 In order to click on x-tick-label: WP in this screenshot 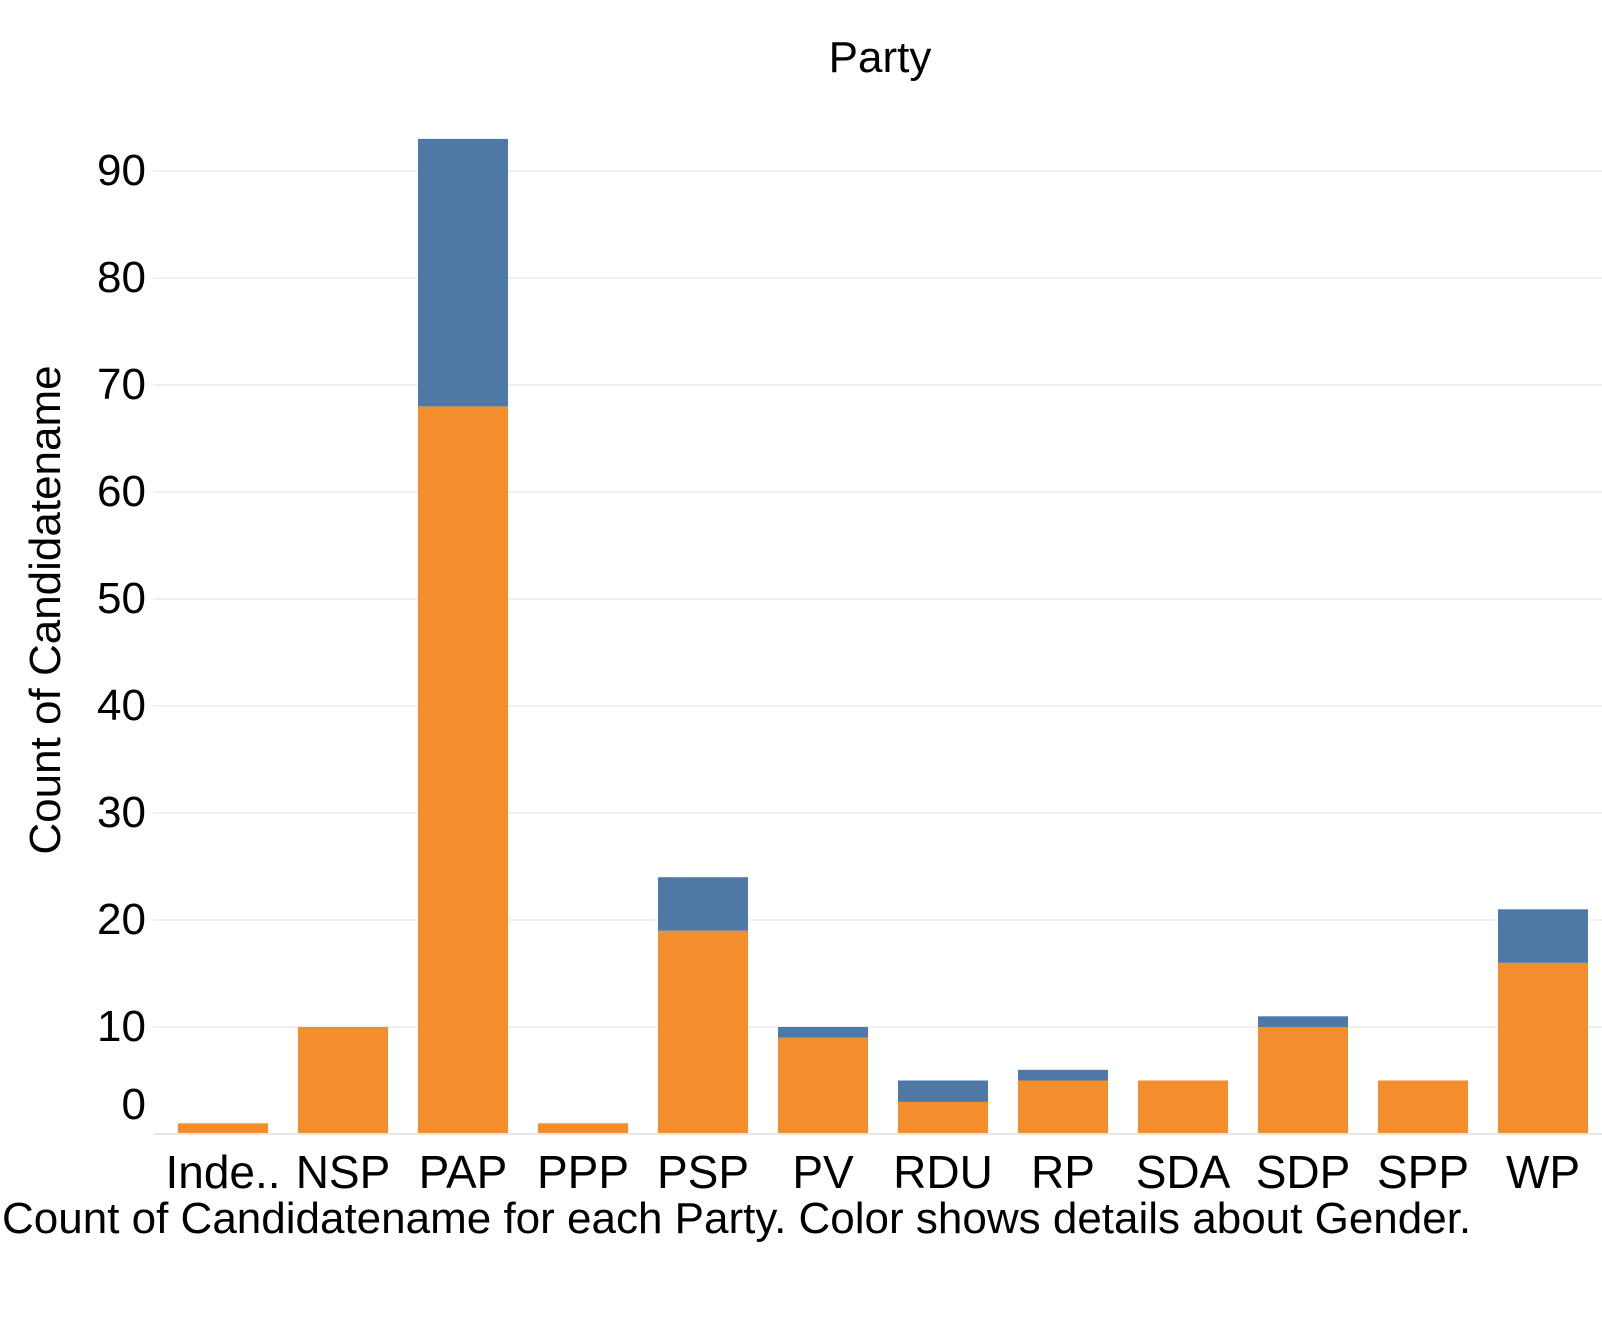, I will do `click(1543, 1168)`.